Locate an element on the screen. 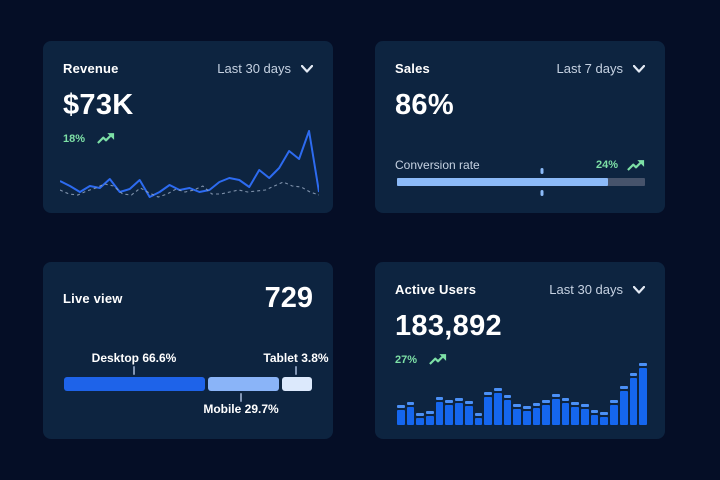 Image resolution: width=720 pixels, height=480 pixels. revenue-line-chart is located at coordinates (189, 166).